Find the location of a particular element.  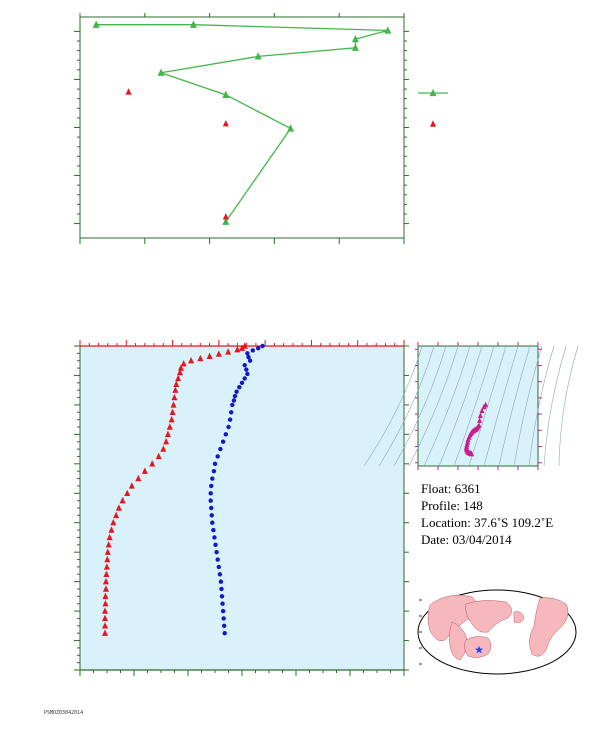

legend-triangle-red is located at coordinates (433, 123).